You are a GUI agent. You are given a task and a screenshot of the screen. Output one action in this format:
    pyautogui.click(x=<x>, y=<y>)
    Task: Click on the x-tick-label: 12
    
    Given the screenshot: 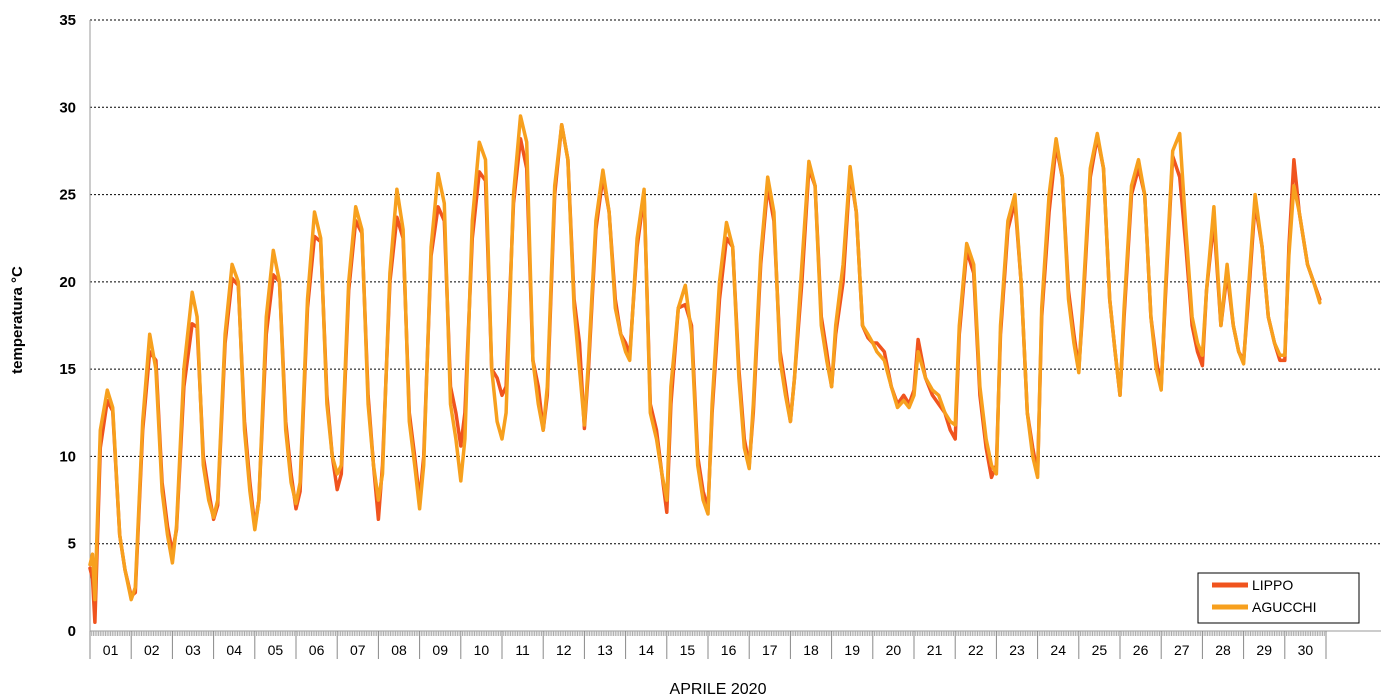 What is the action you would take?
    pyautogui.click(x=564, y=650)
    